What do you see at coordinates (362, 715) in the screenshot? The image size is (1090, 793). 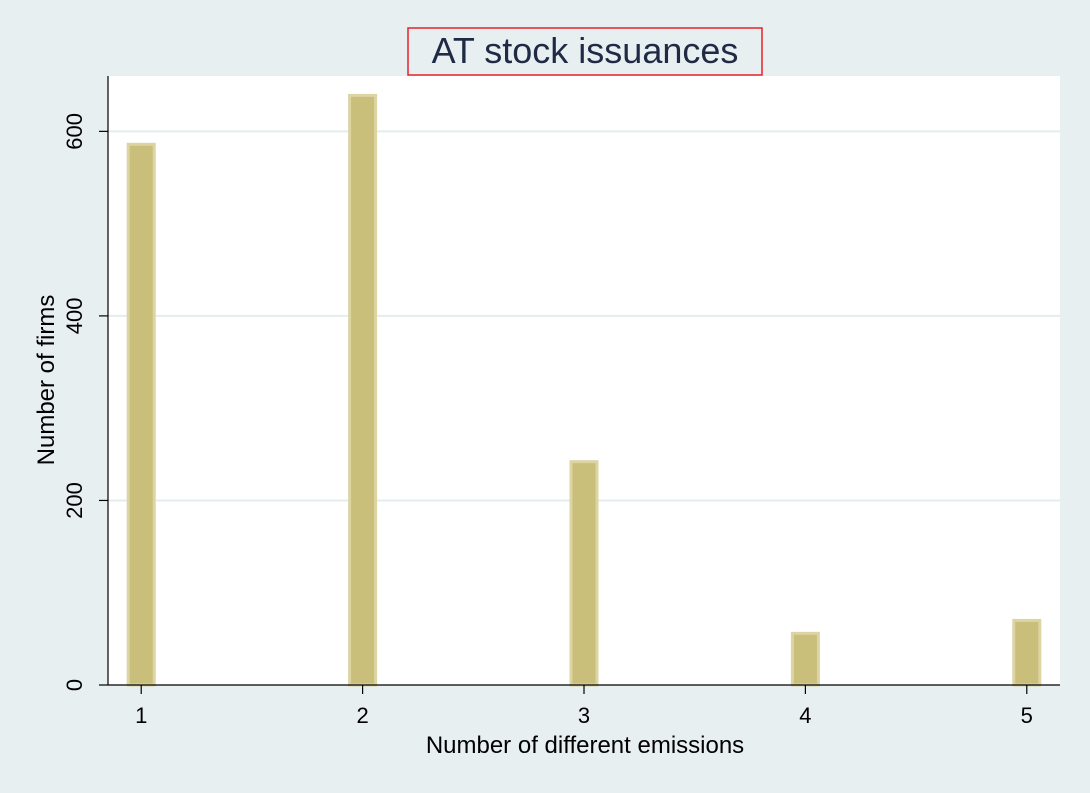 I see `x-tick-label: 2` at bounding box center [362, 715].